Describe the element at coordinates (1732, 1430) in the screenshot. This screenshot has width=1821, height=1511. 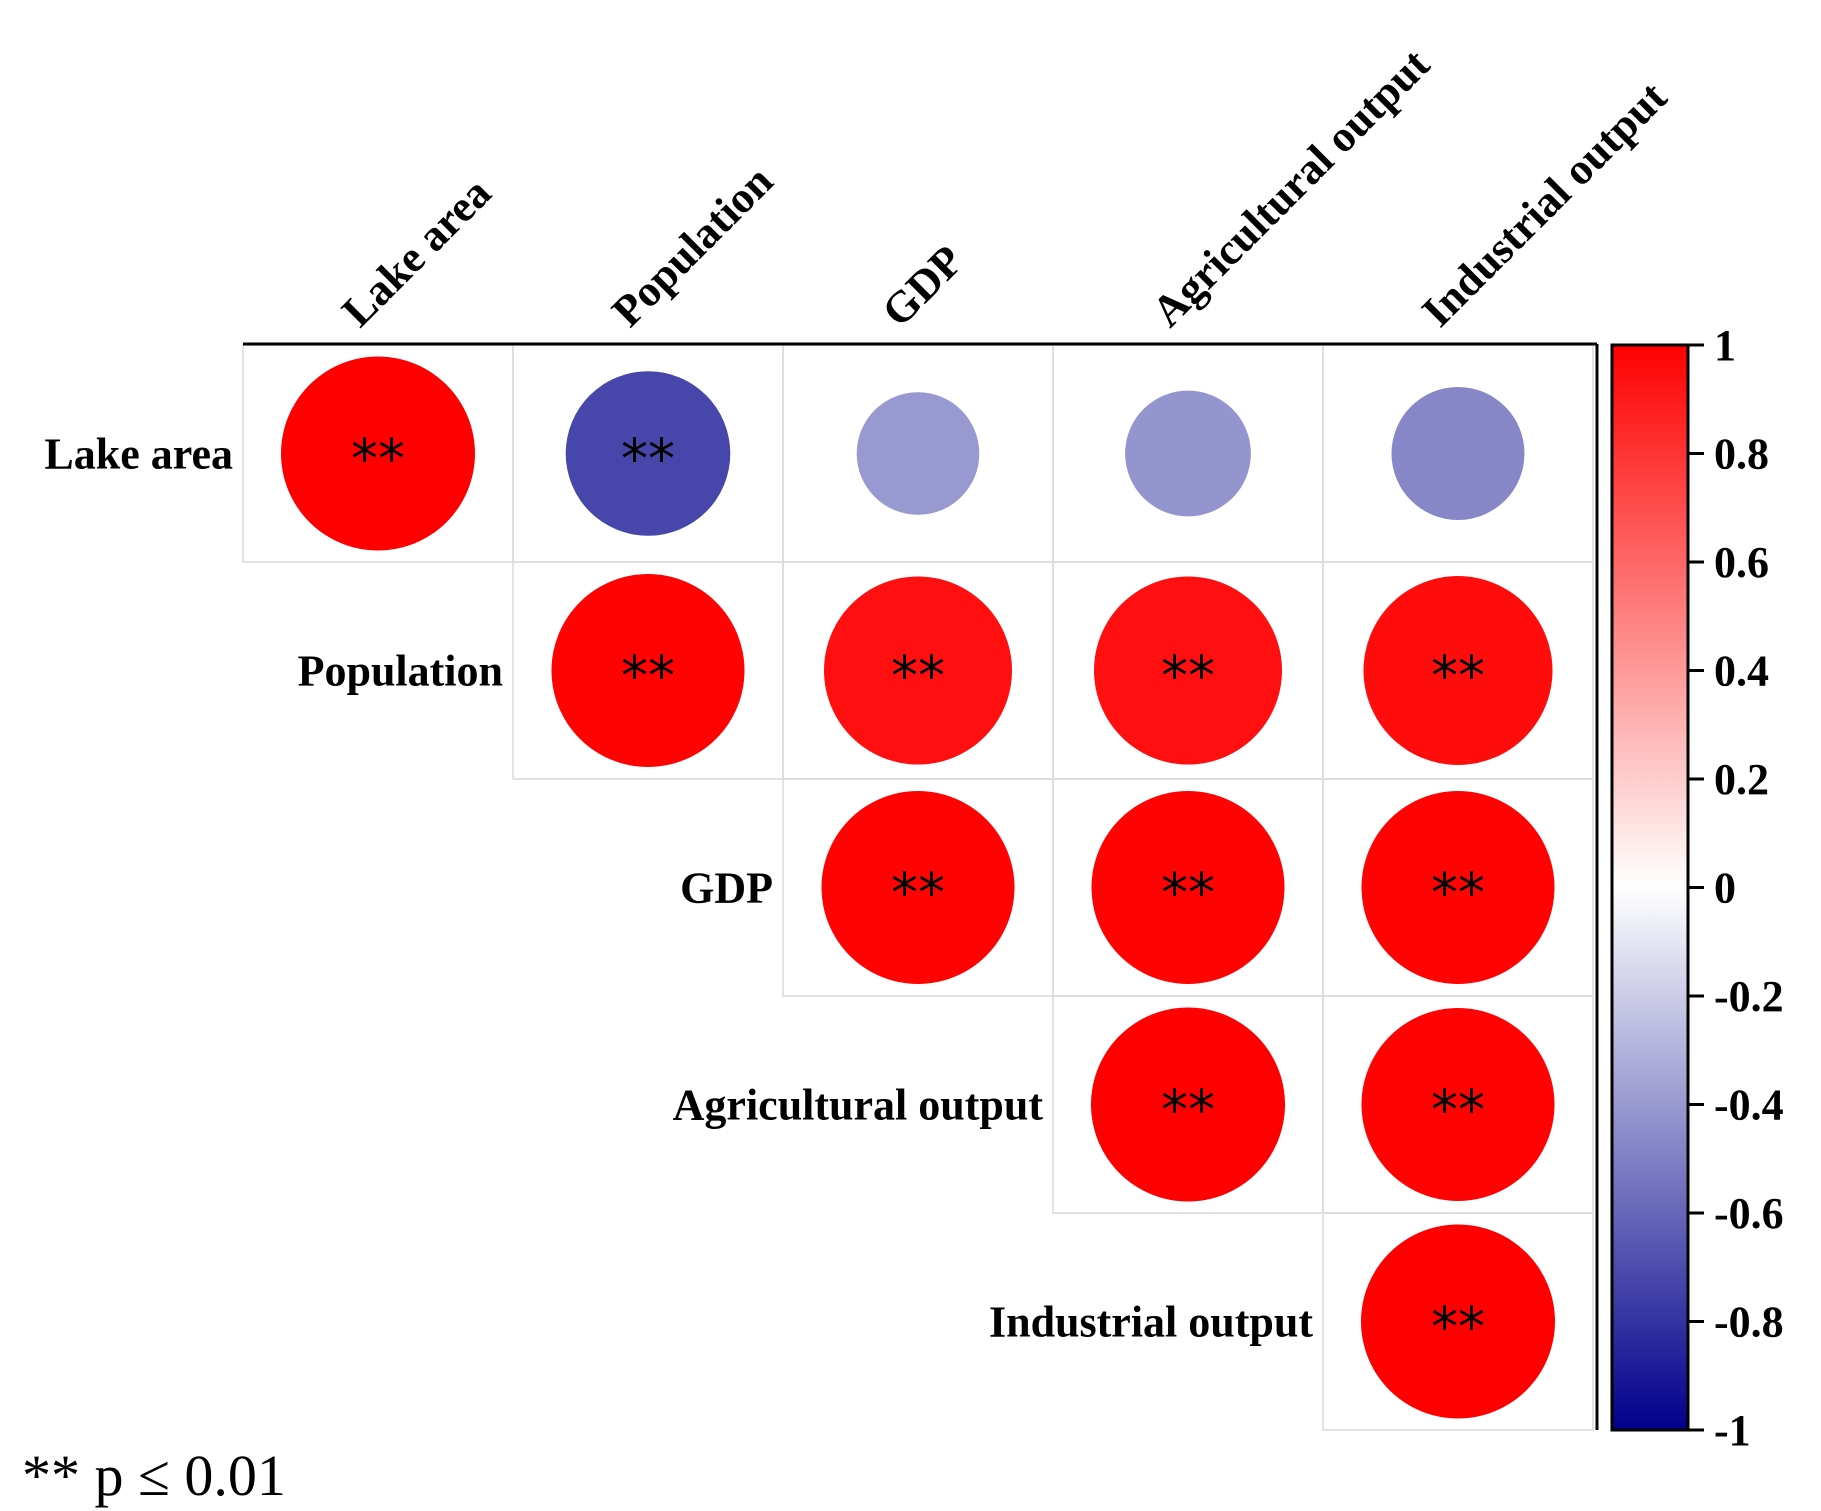
I see `colorbar-tick-label-10: -1` at that location.